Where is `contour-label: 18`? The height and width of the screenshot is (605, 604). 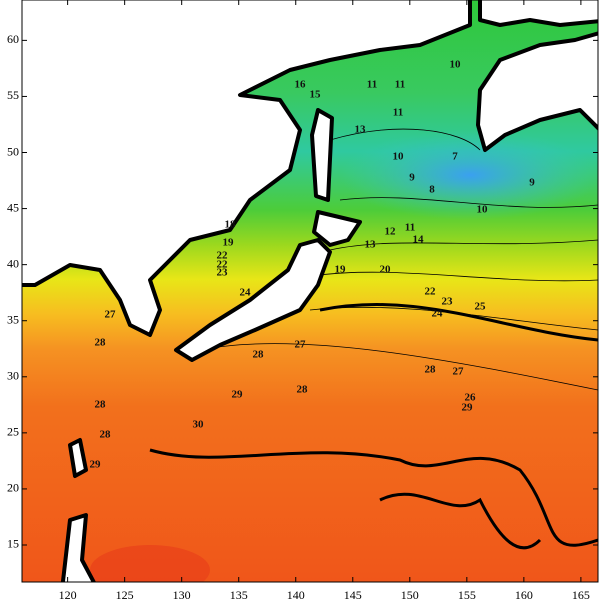 contour-label: 18 is located at coordinates (231, 225).